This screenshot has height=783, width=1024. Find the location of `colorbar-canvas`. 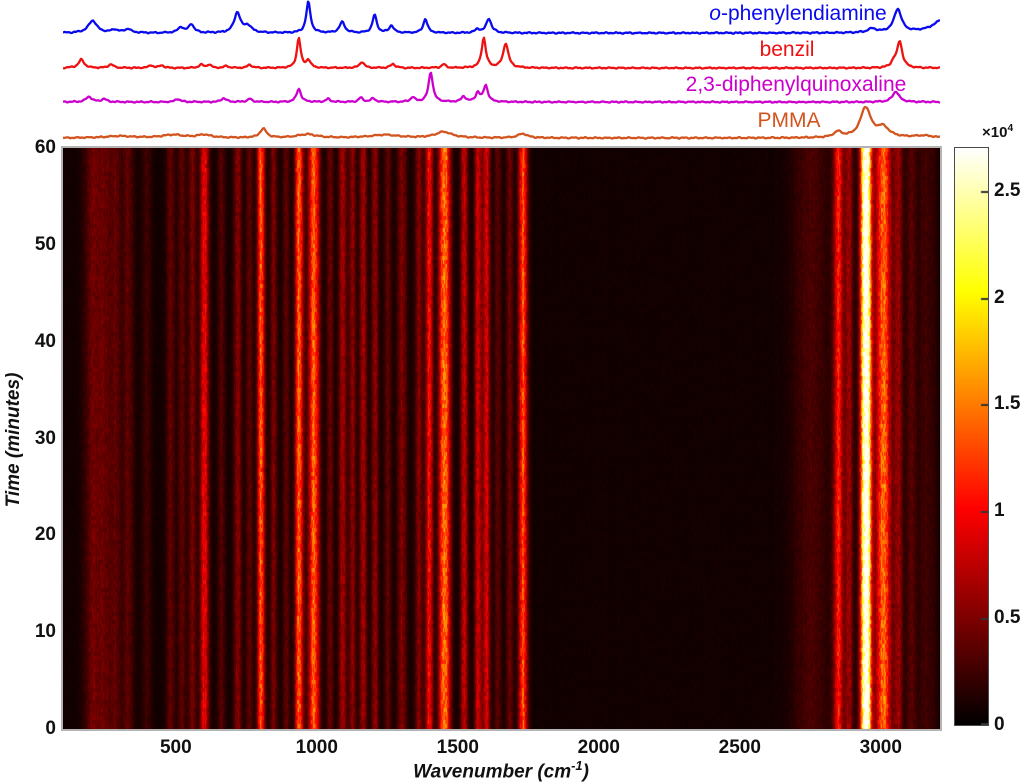

colorbar-canvas is located at coordinates (971, 436).